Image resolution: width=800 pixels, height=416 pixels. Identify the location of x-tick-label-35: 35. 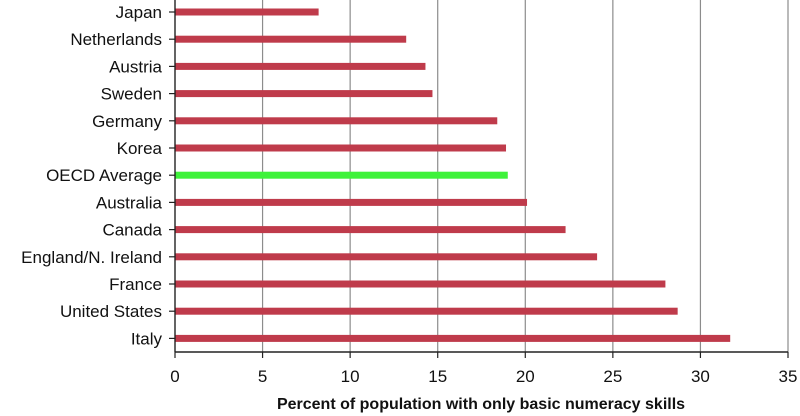
(788, 376).